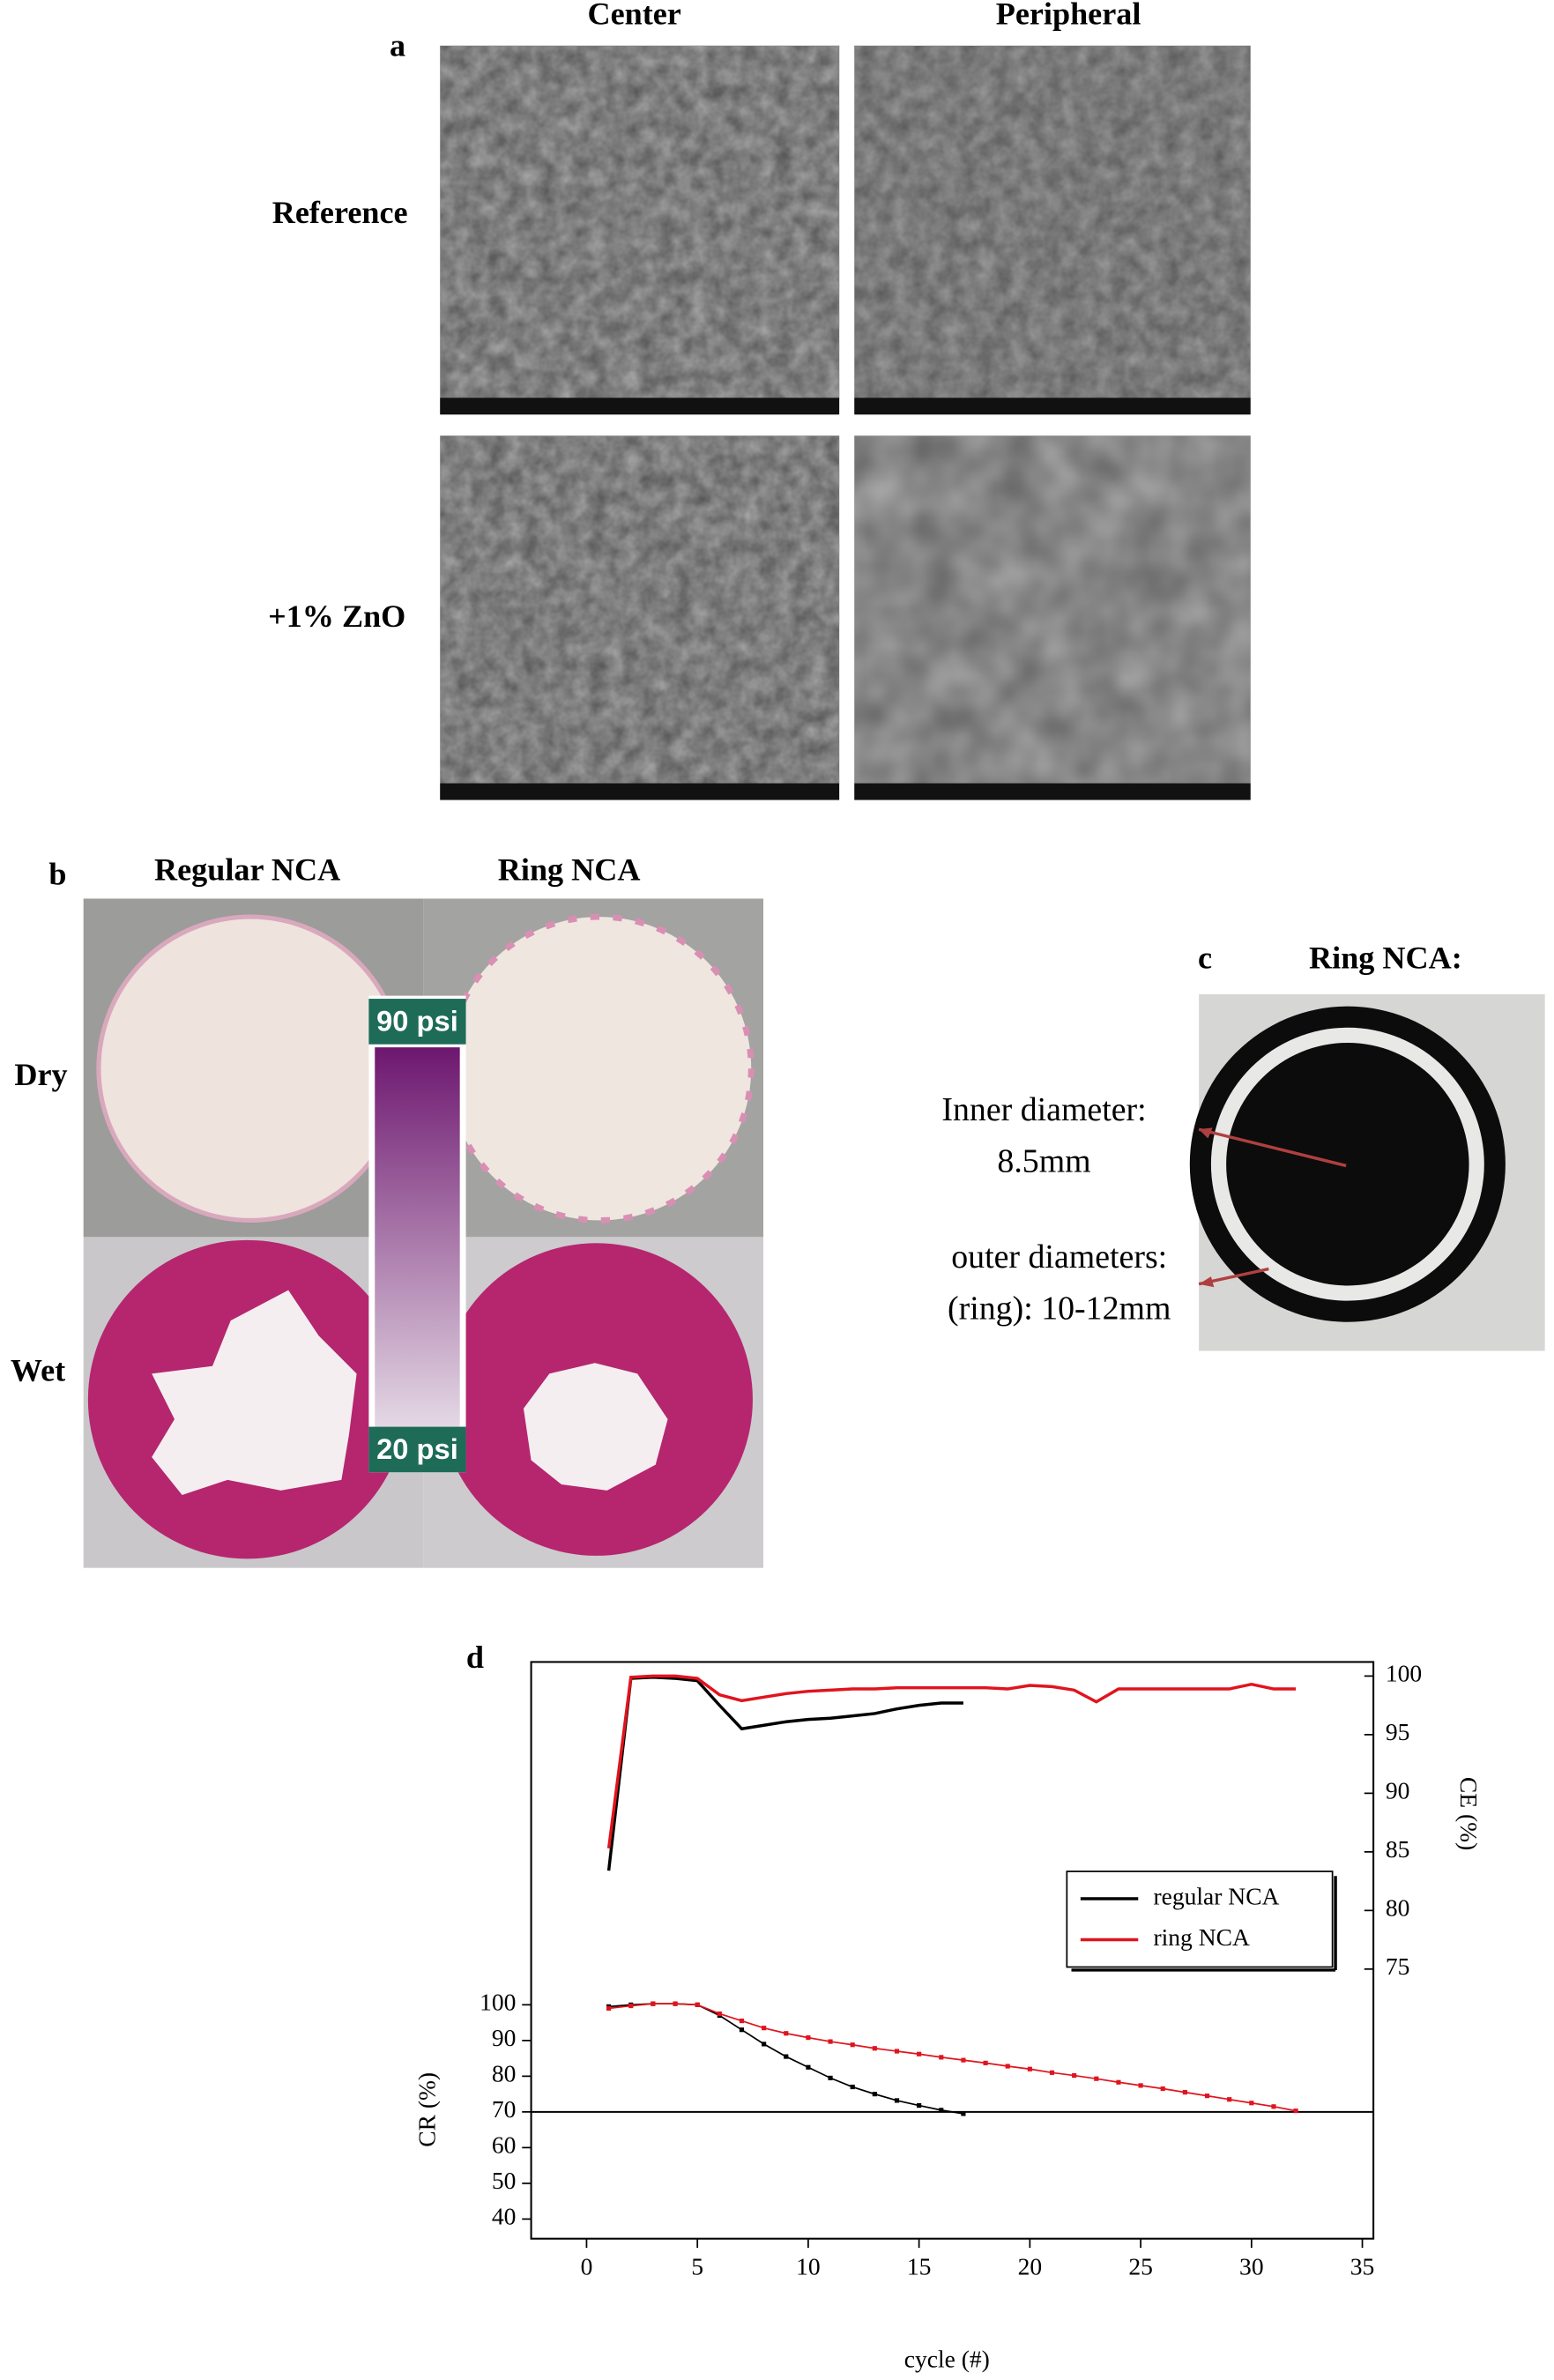  Describe the element at coordinates (505, 2073) in the screenshot. I see `y-tick-label: 80` at that location.